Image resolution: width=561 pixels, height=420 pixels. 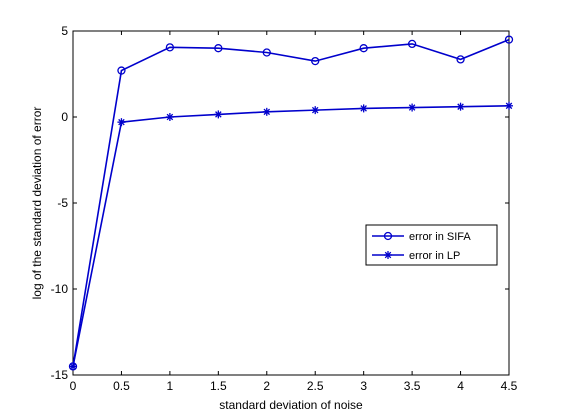 What do you see at coordinates (37, 203) in the screenshot?
I see `y-axis-label: log of the standard deviation of error` at bounding box center [37, 203].